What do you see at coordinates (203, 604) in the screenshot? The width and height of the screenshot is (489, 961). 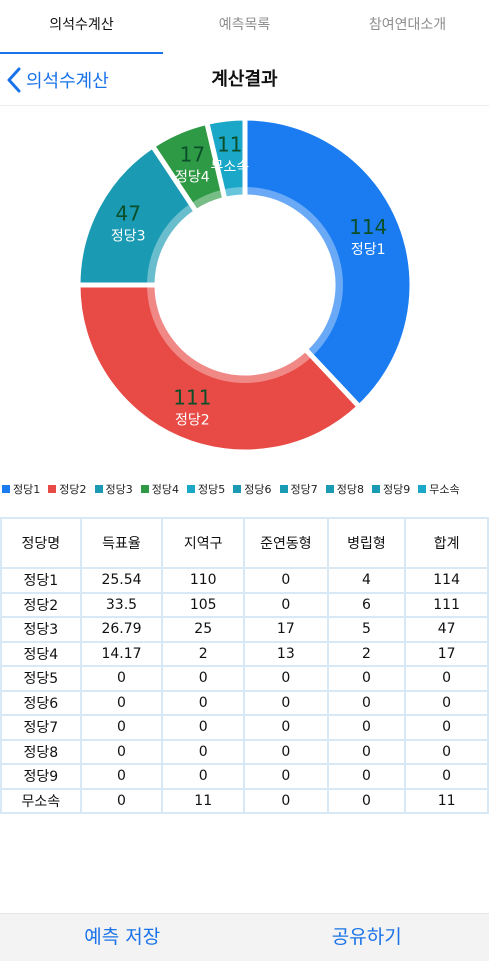 I see `table-cell: 105` at bounding box center [203, 604].